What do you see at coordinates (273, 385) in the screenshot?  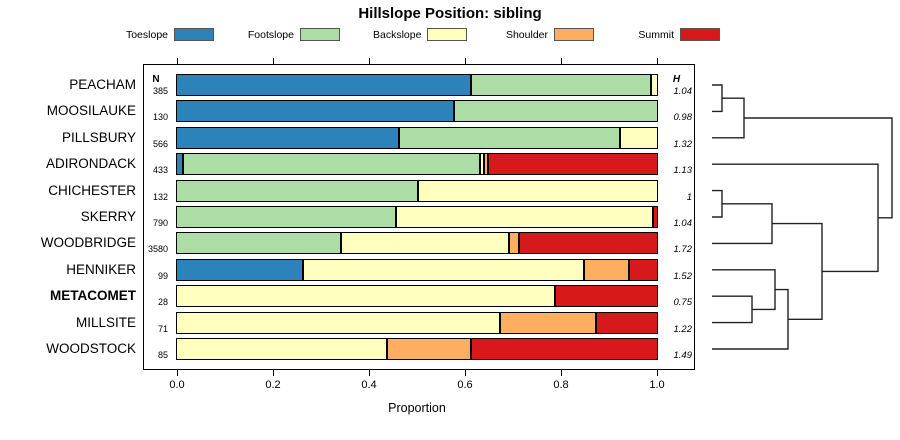 I see `axis-tick-label: 0.2` at bounding box center [273, 385].